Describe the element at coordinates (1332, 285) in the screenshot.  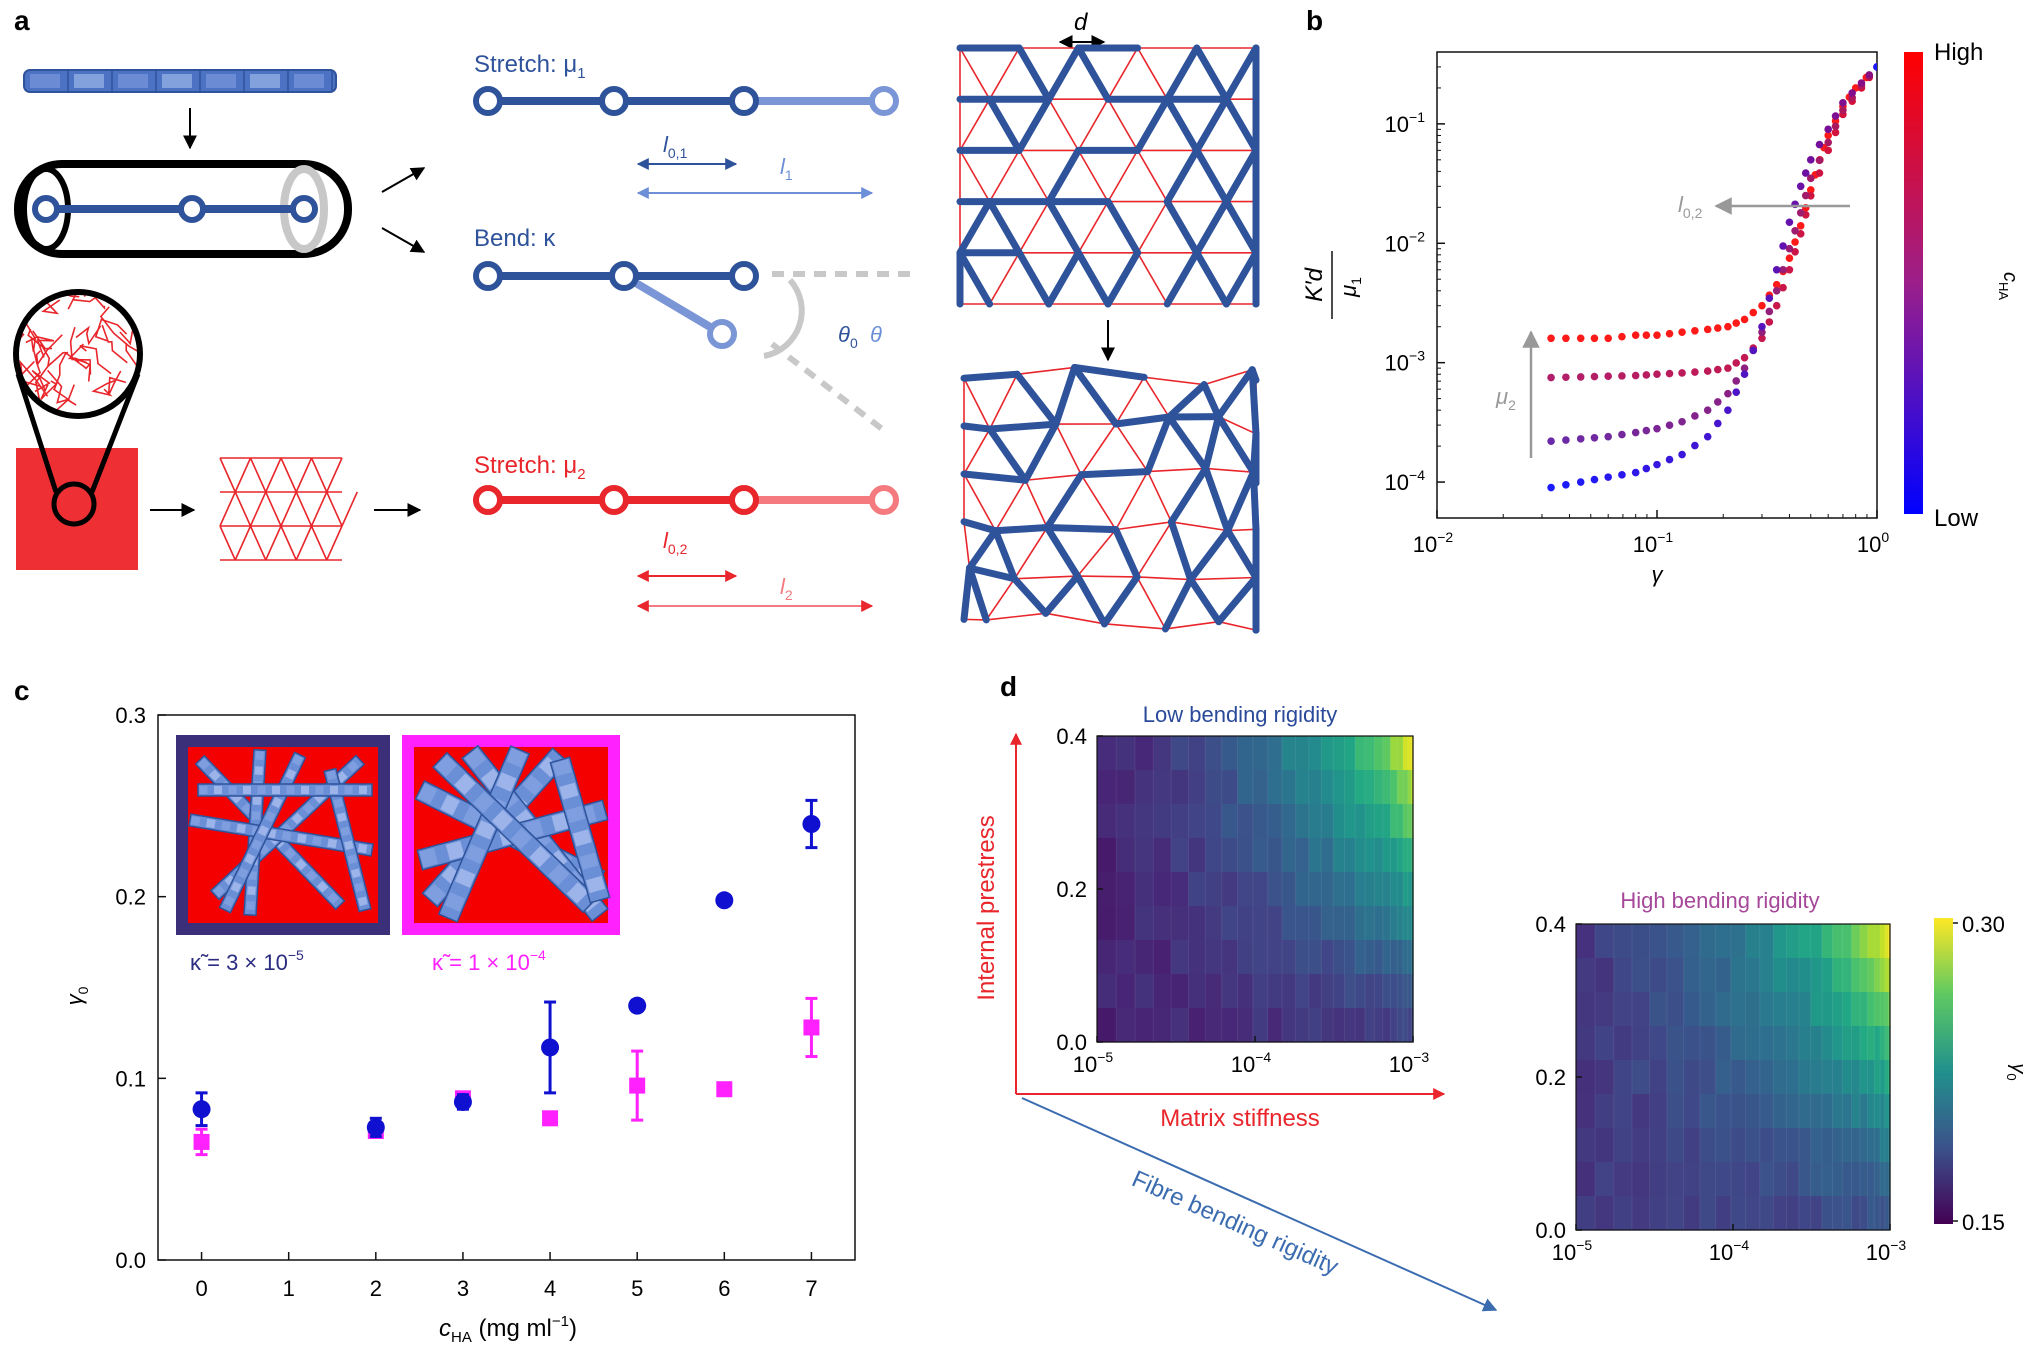
I see `panel-b-ylabel: K′d μ1` at that location.